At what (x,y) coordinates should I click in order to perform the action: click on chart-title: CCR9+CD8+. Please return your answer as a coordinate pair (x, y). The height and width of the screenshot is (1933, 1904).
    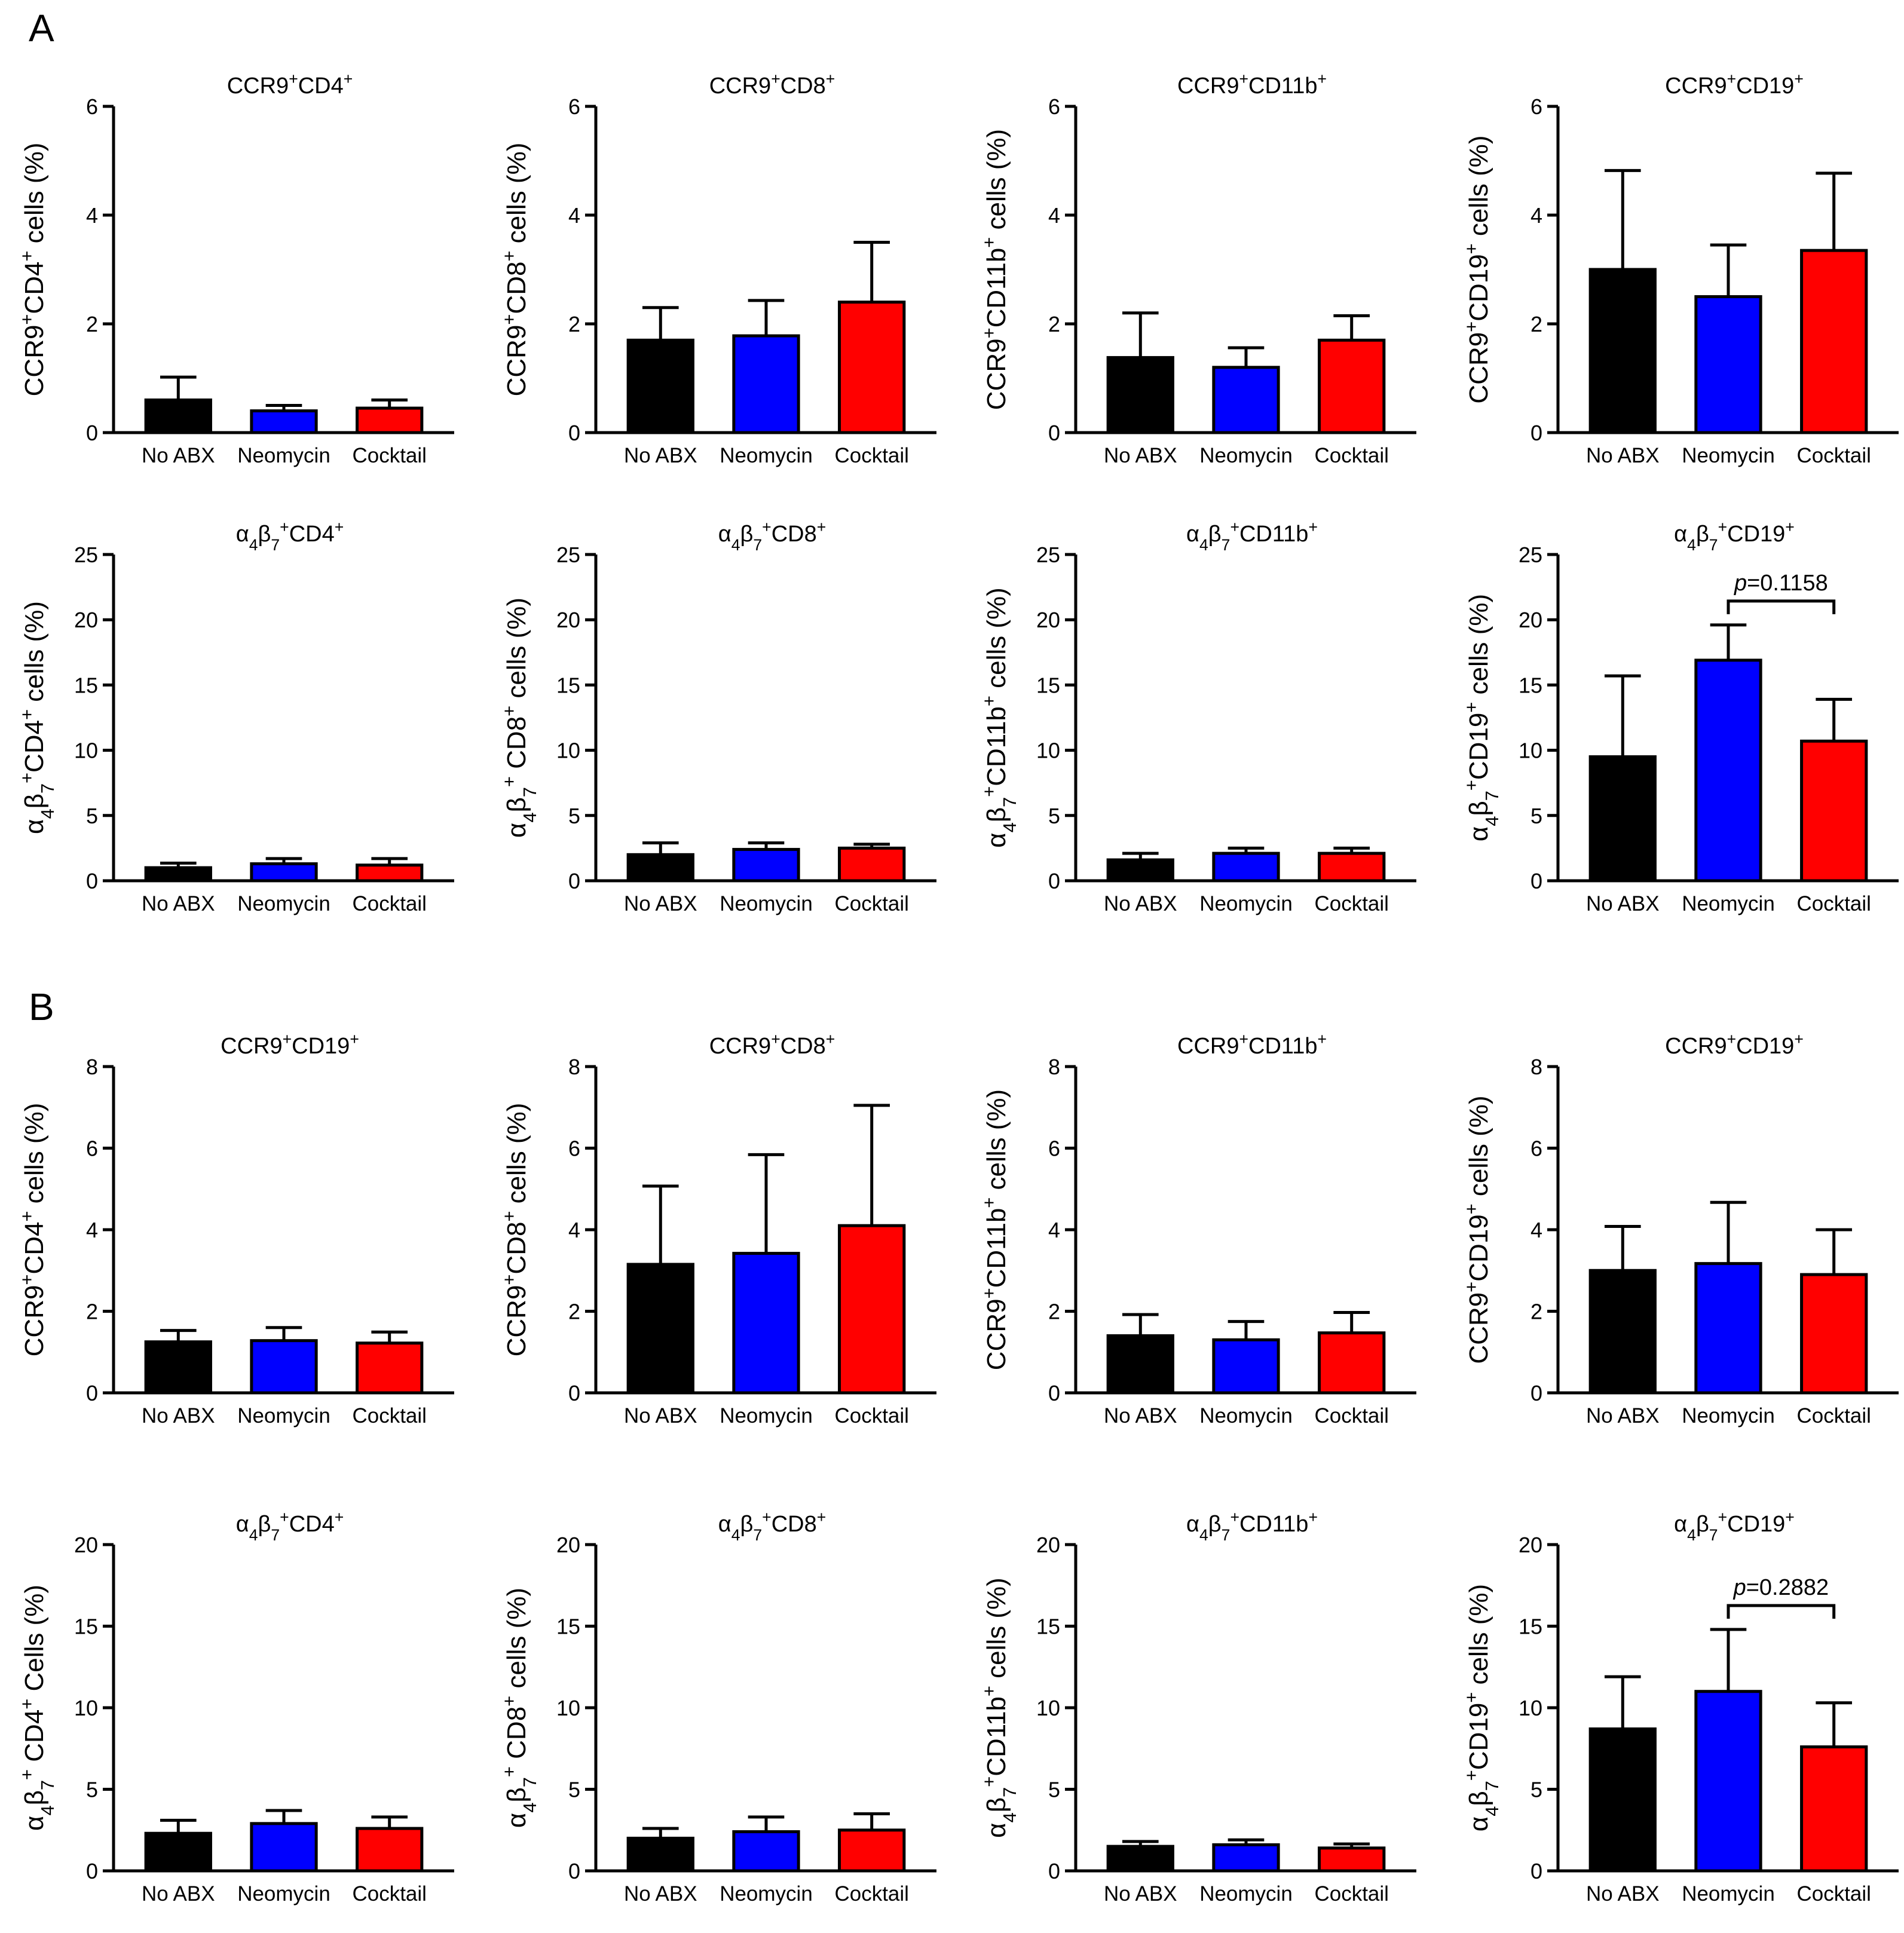
    Looking at the image, I should click on (772, 84).